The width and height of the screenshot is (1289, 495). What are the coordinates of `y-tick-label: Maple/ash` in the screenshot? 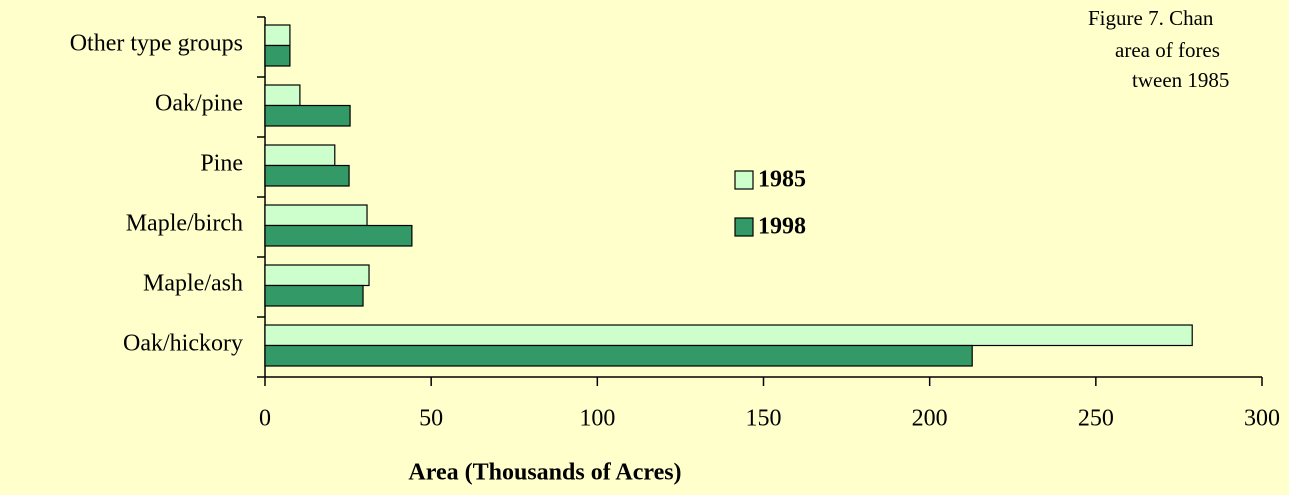 It's located at (193, 284).